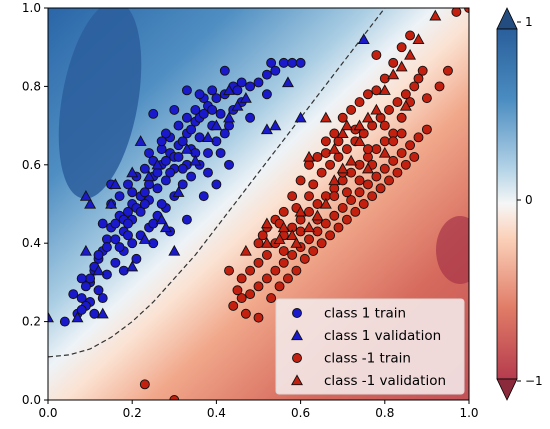 This screenshot has height=429, width=550. What do you see at coordinates (31, 8) in the screenshot?
I see `y-tick-label: 1.0` at bounding box center [31, 8].